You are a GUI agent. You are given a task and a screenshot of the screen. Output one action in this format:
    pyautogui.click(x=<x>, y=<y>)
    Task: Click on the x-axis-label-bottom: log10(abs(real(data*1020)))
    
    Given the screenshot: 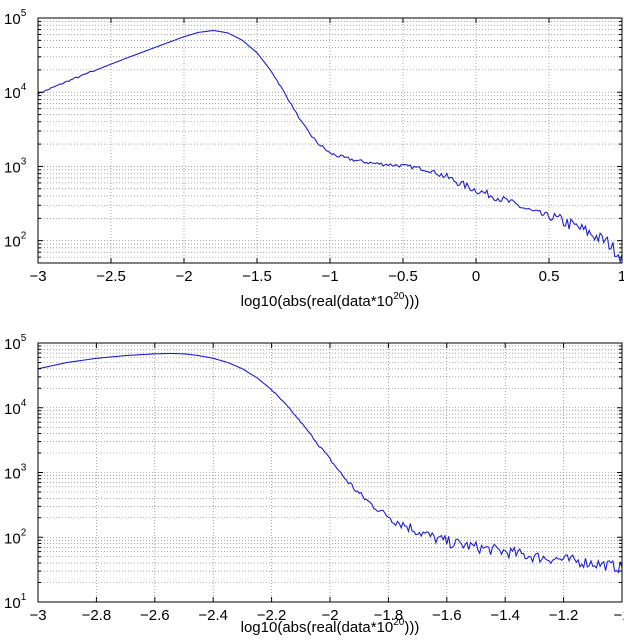 What is the action you would take?
    pyautogui.click(x=330, y=626)
    